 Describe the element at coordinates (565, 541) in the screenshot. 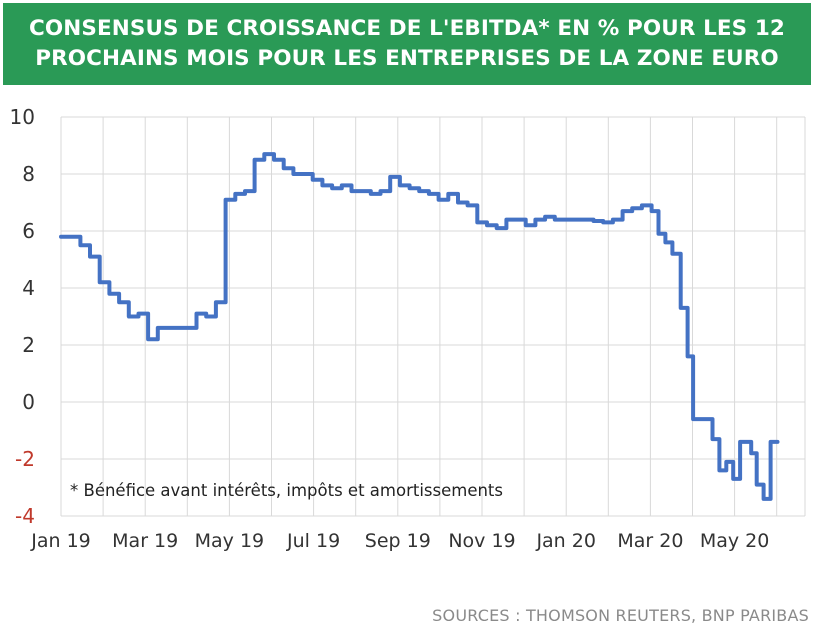

I see `x-tick-label: Jan 20` at that location.